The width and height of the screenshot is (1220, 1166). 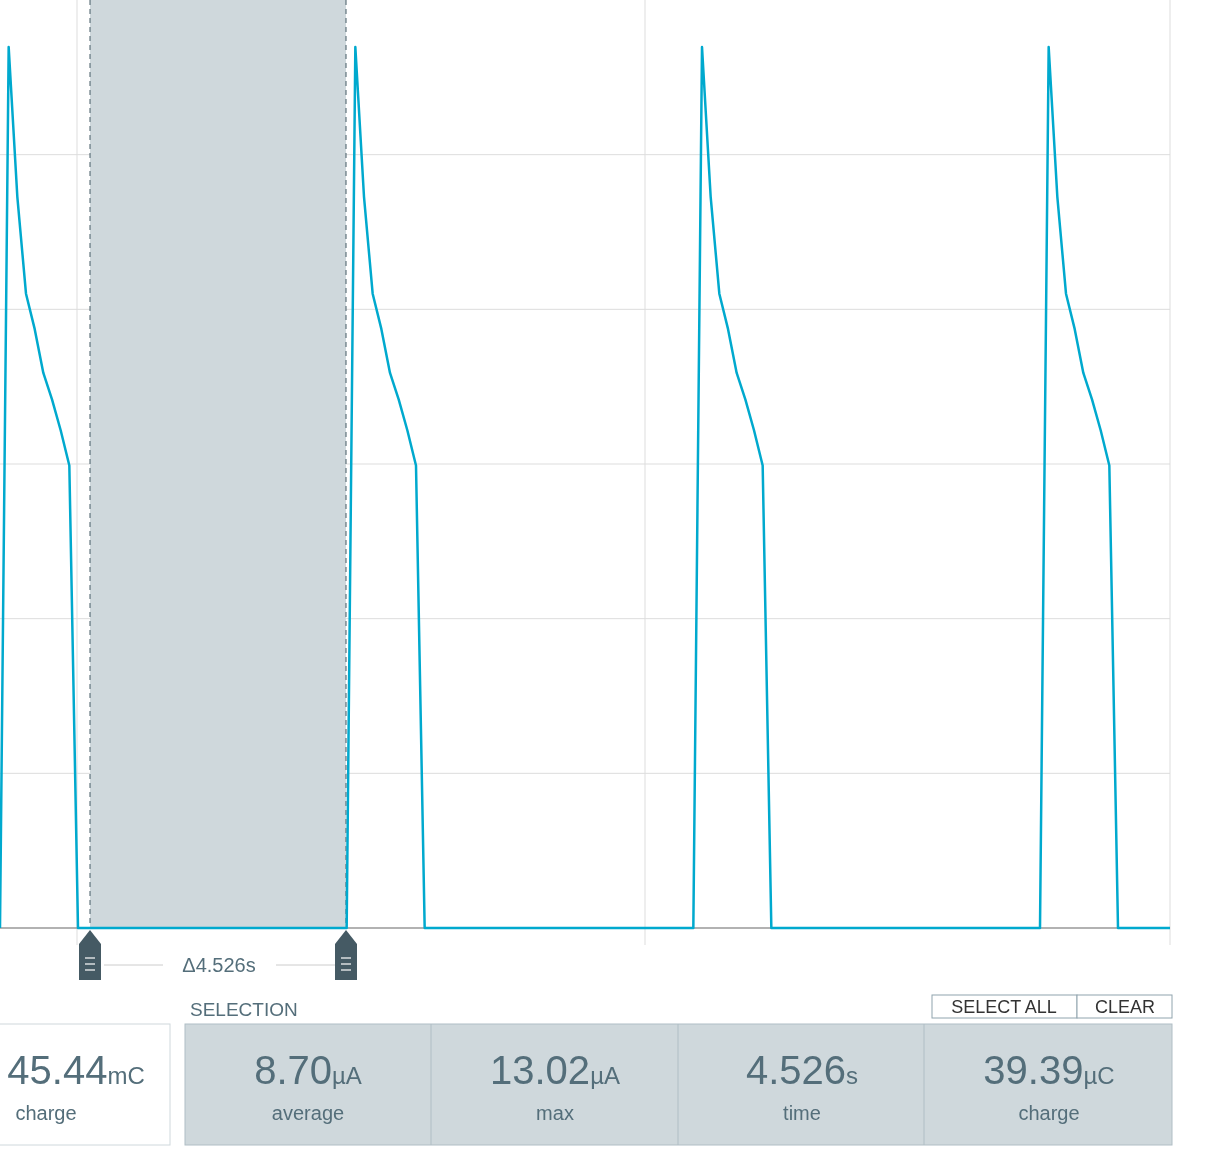 I want to click on text: CLEAR, so click(x=1125, y=1007).